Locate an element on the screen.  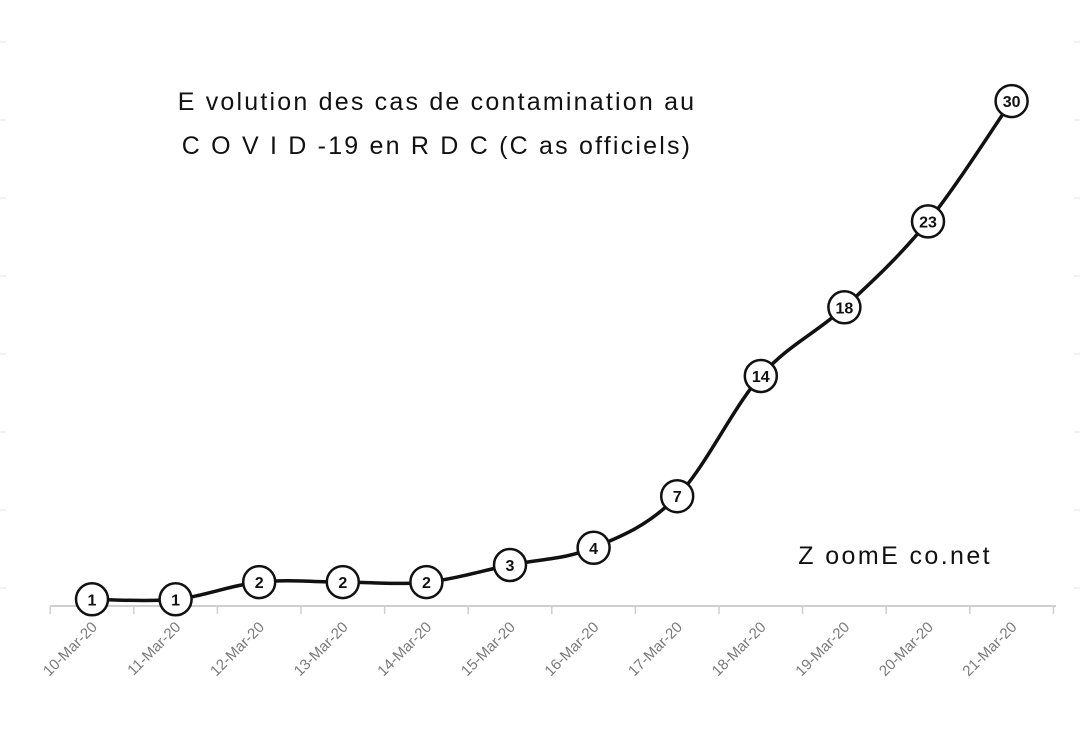
data-label: 18 is located at coordinates (845, 308).